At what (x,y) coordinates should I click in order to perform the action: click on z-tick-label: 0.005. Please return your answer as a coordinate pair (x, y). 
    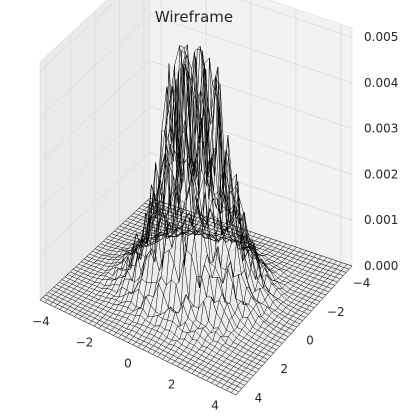
    Looking at the image, I should click on (381, 37).